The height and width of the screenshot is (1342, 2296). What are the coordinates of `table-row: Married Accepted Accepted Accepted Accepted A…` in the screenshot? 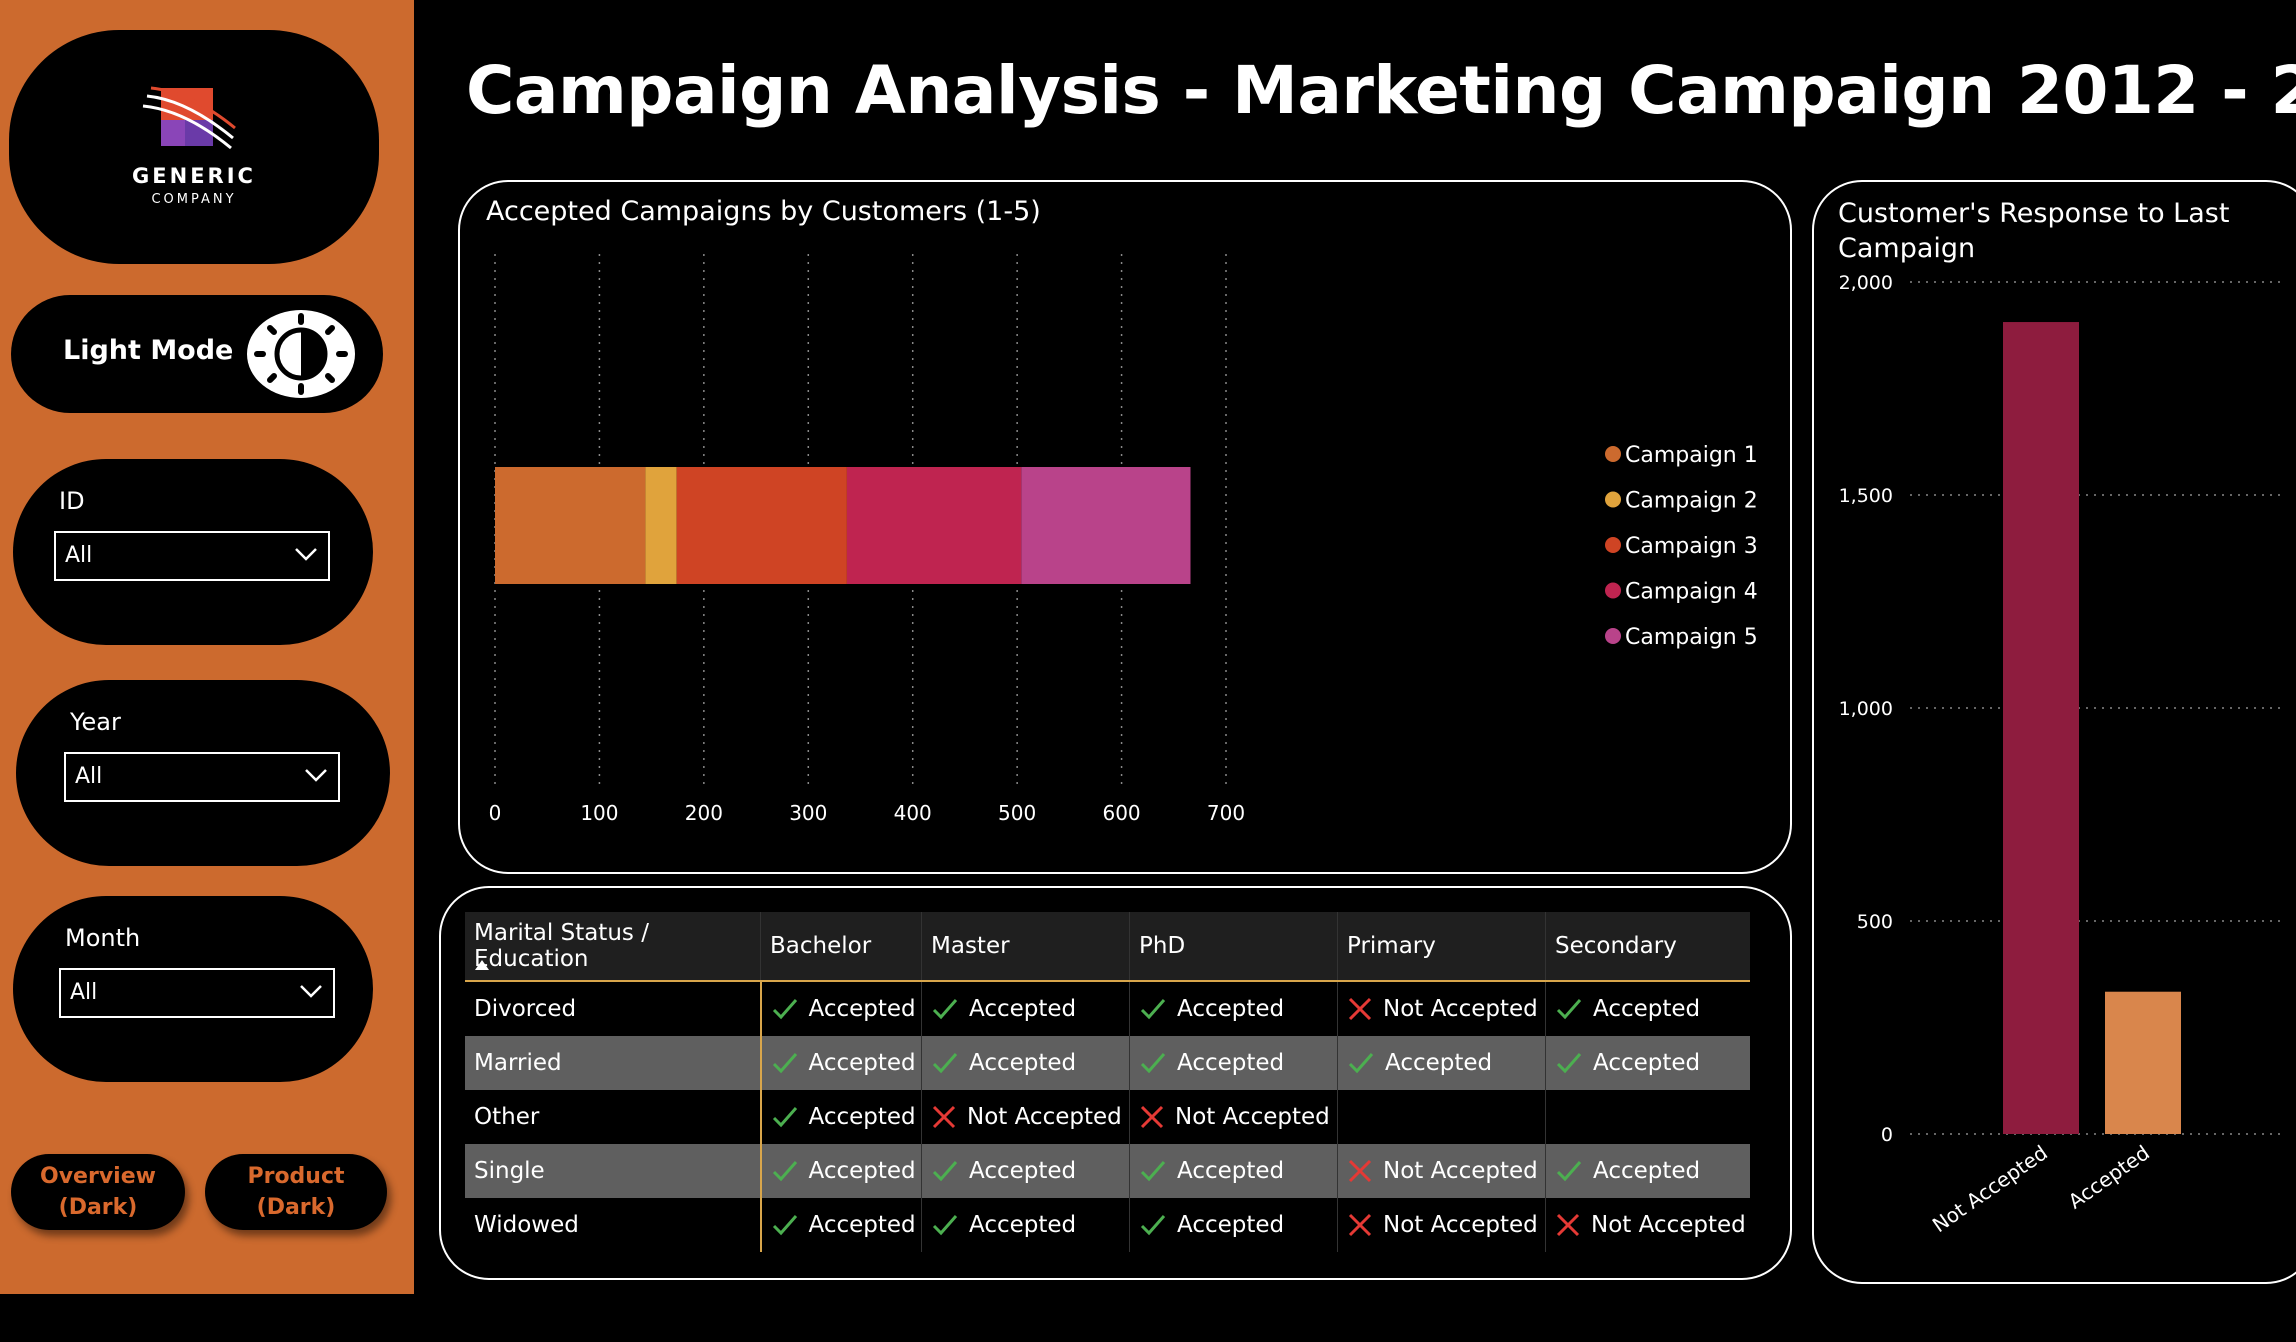 It's located at (1107, 1063).